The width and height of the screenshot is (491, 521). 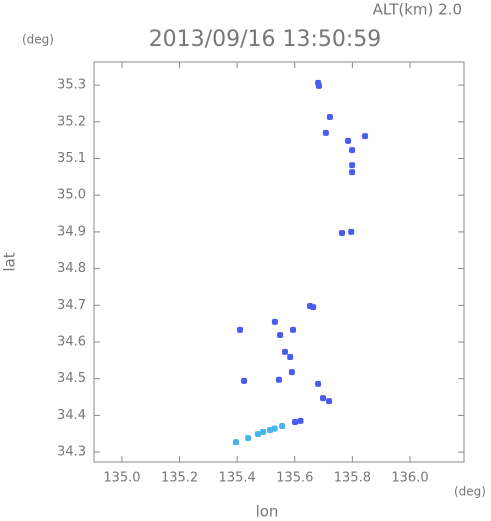 What do you see at coordinates (121, 478) in the screenshot?
I see `x-tick-label: 135.0` at bounding box center [121, 478].